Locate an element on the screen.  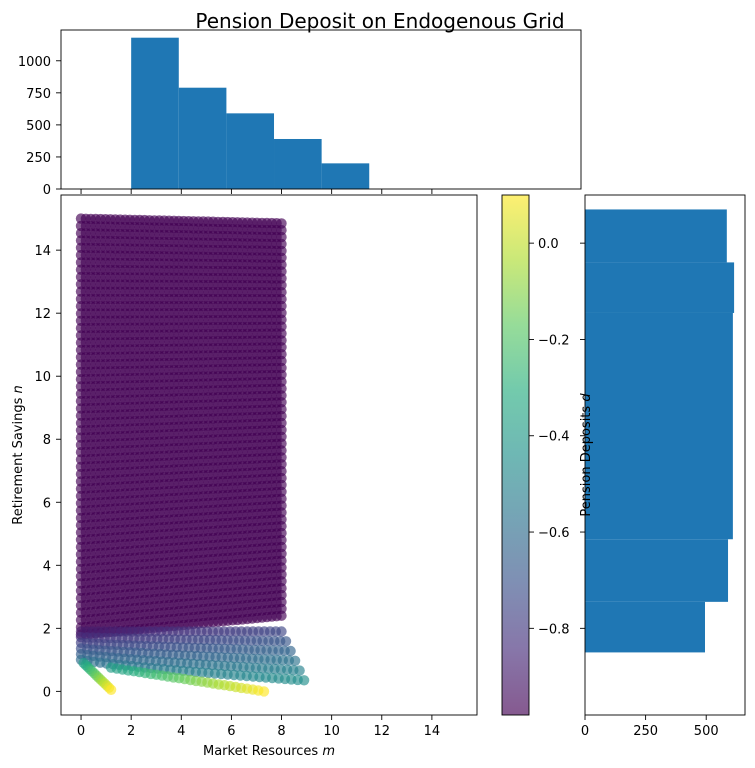
top-ytick-label: 750 is located at coordinates (38, 94).